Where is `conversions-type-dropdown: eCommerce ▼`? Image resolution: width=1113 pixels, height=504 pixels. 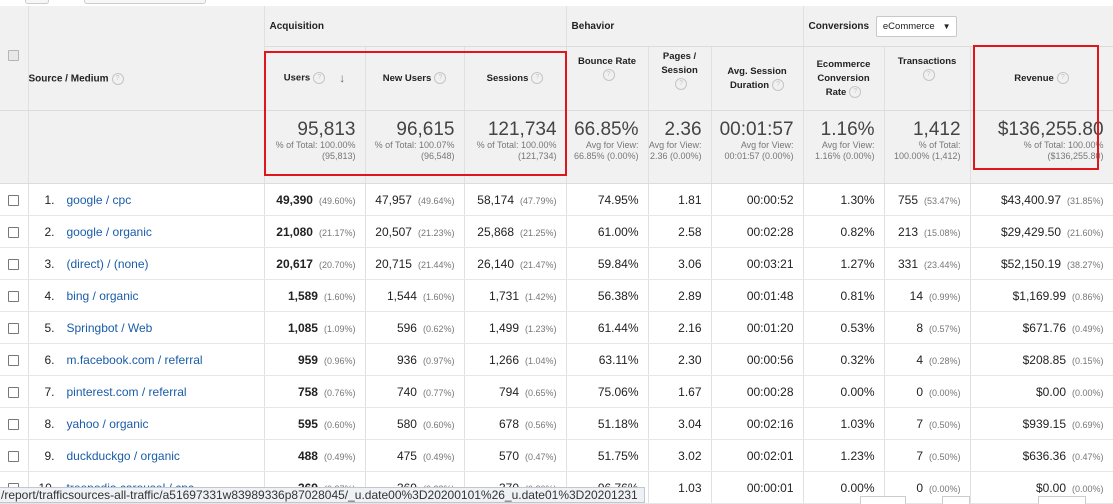
conversions-type-dropdown: eCommerce ▼ is located at coordinates (916, 26).